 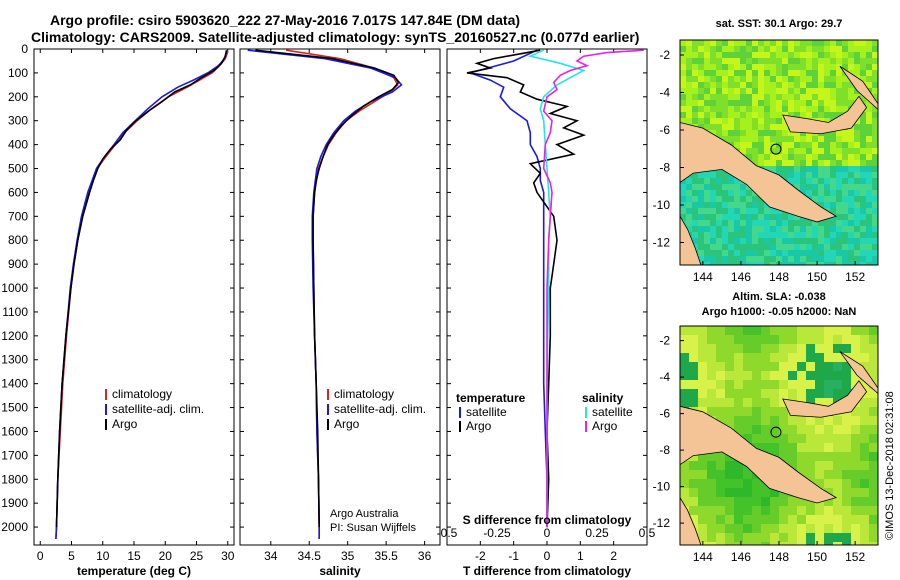 I want to click on depth-tick-label: 1500, so click(x=14, y=408).